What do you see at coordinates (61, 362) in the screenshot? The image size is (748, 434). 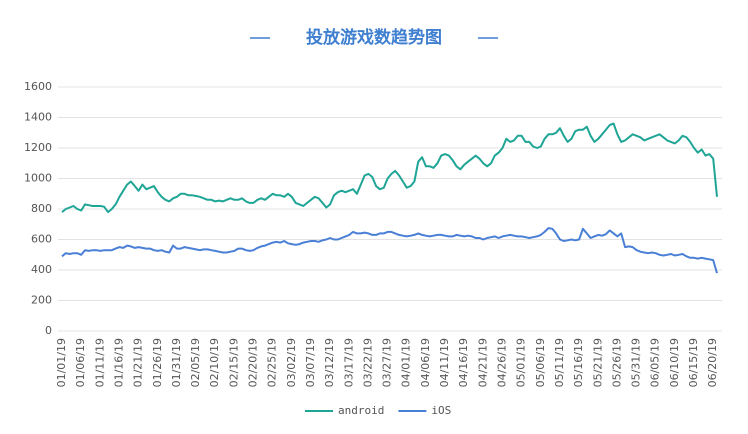 I see `x-tick-label: 01/01/19` at bounding box center [61, 362].